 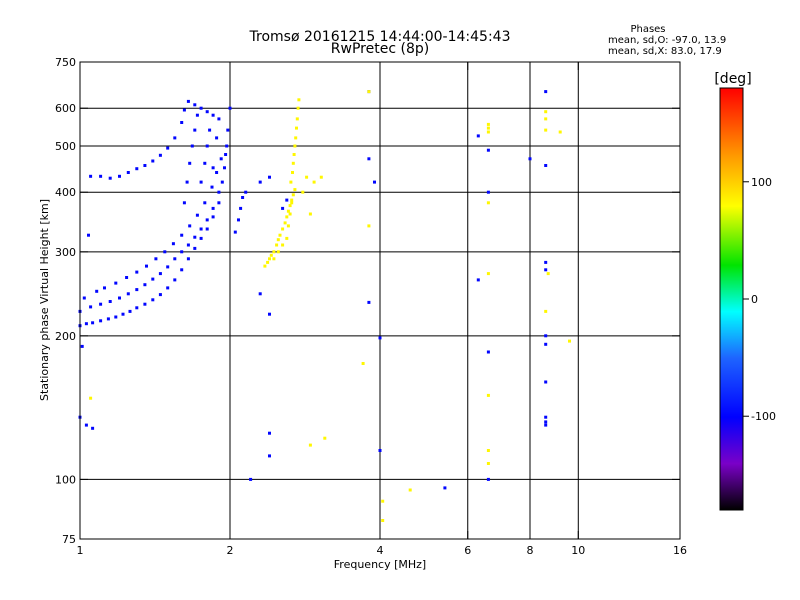 I want to click on y-tick-label: 75, so click(x=69, y=539).